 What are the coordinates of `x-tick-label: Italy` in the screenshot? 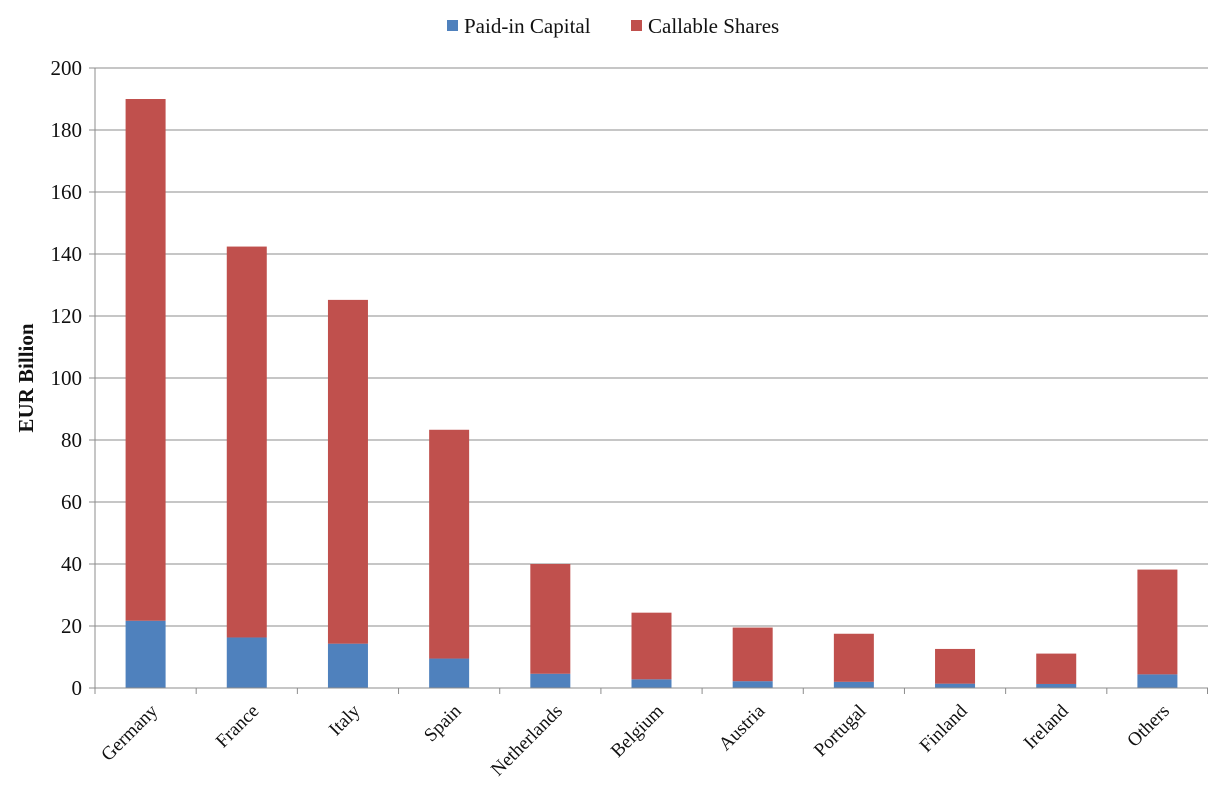 It's located at (345, 720).